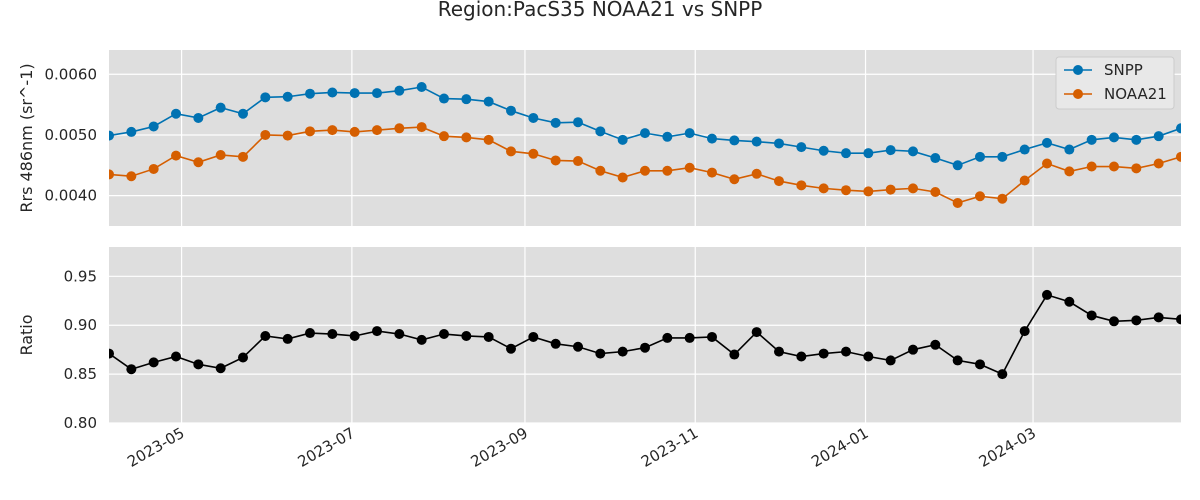 The image size is (1200, 500). I want to click on x-tick-label: 2024-01, so click(839, 447).